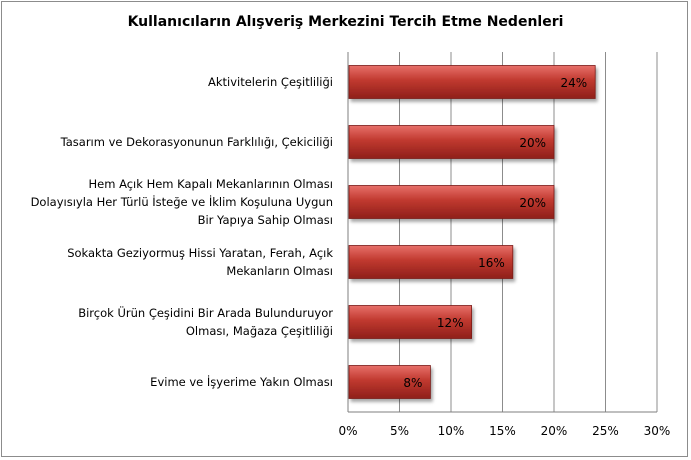  Describe the element at coordinates (265, 220) in the screenshot. I see `category-label: Bir Yapıya Sahip Olması` at that location.